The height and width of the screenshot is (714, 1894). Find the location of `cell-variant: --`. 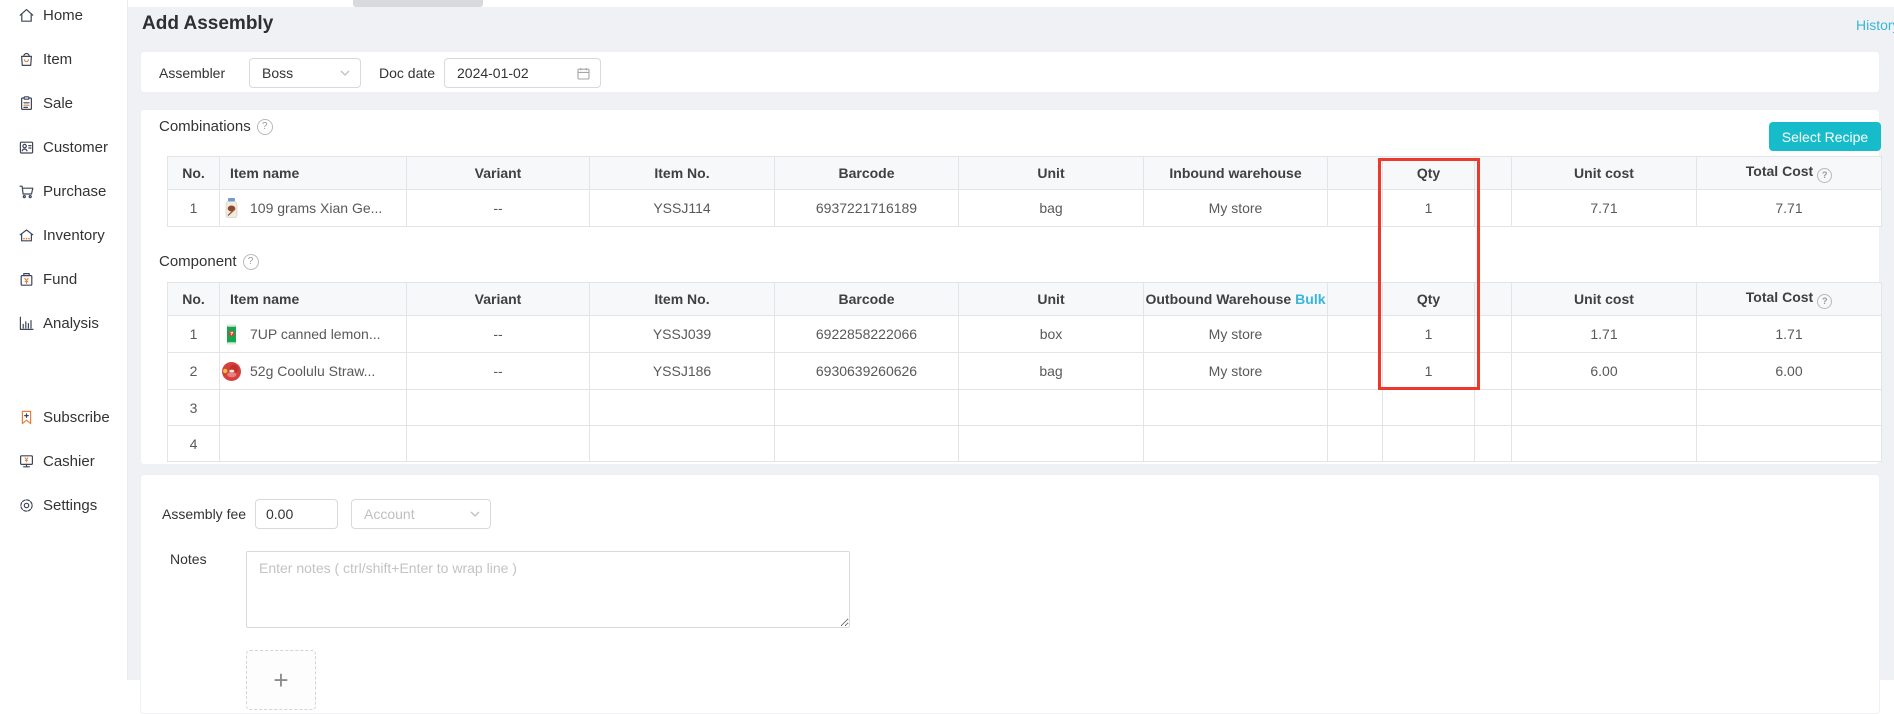

cell-variant: -- is located at coordinates (498, 208).